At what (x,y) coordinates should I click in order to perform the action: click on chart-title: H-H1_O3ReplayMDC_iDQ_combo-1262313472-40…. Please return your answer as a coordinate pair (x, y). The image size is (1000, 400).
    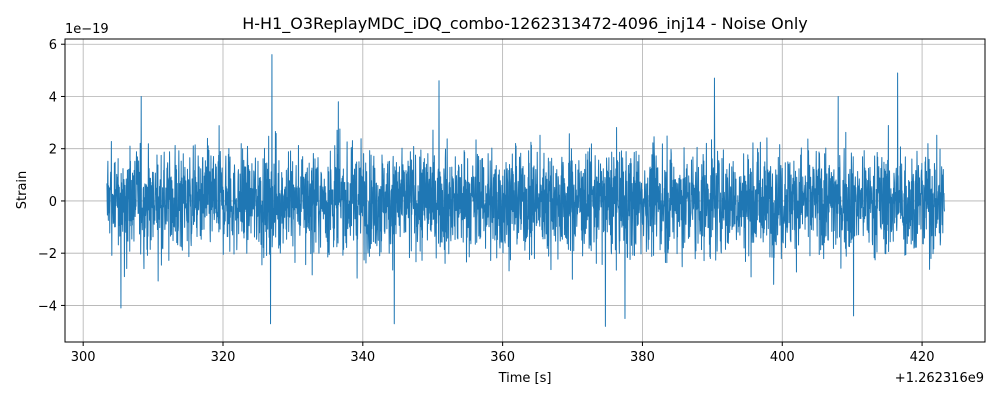
    Looking at the image, I should click on (525, 24).